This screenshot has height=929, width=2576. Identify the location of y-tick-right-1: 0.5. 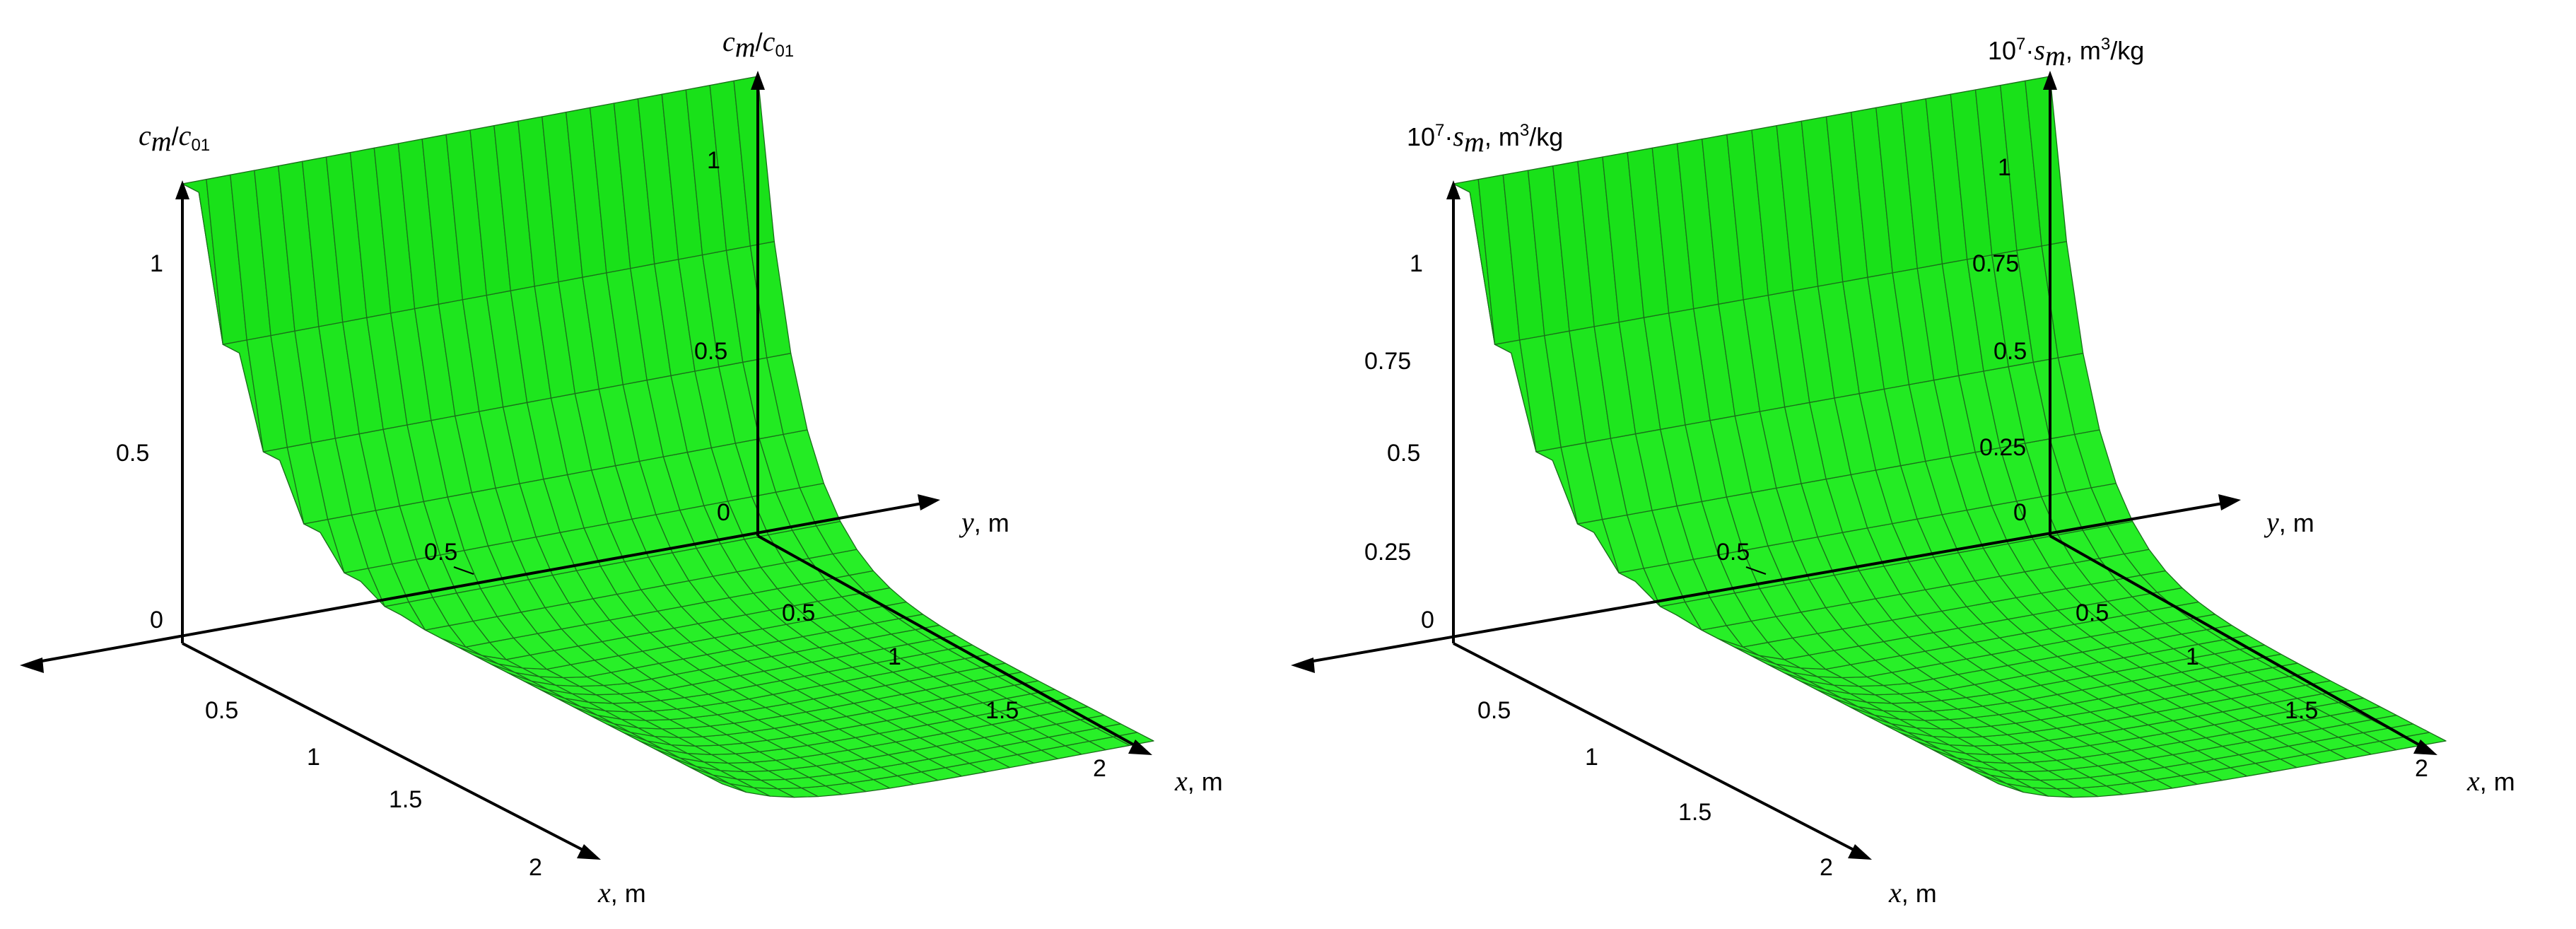
(2092, 613).